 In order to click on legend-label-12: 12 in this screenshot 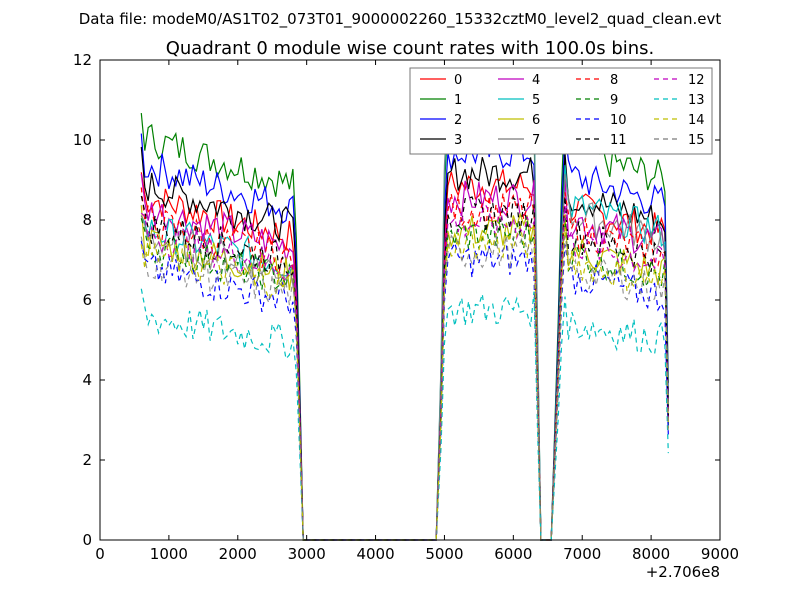, I will do `click(696, 80)`.